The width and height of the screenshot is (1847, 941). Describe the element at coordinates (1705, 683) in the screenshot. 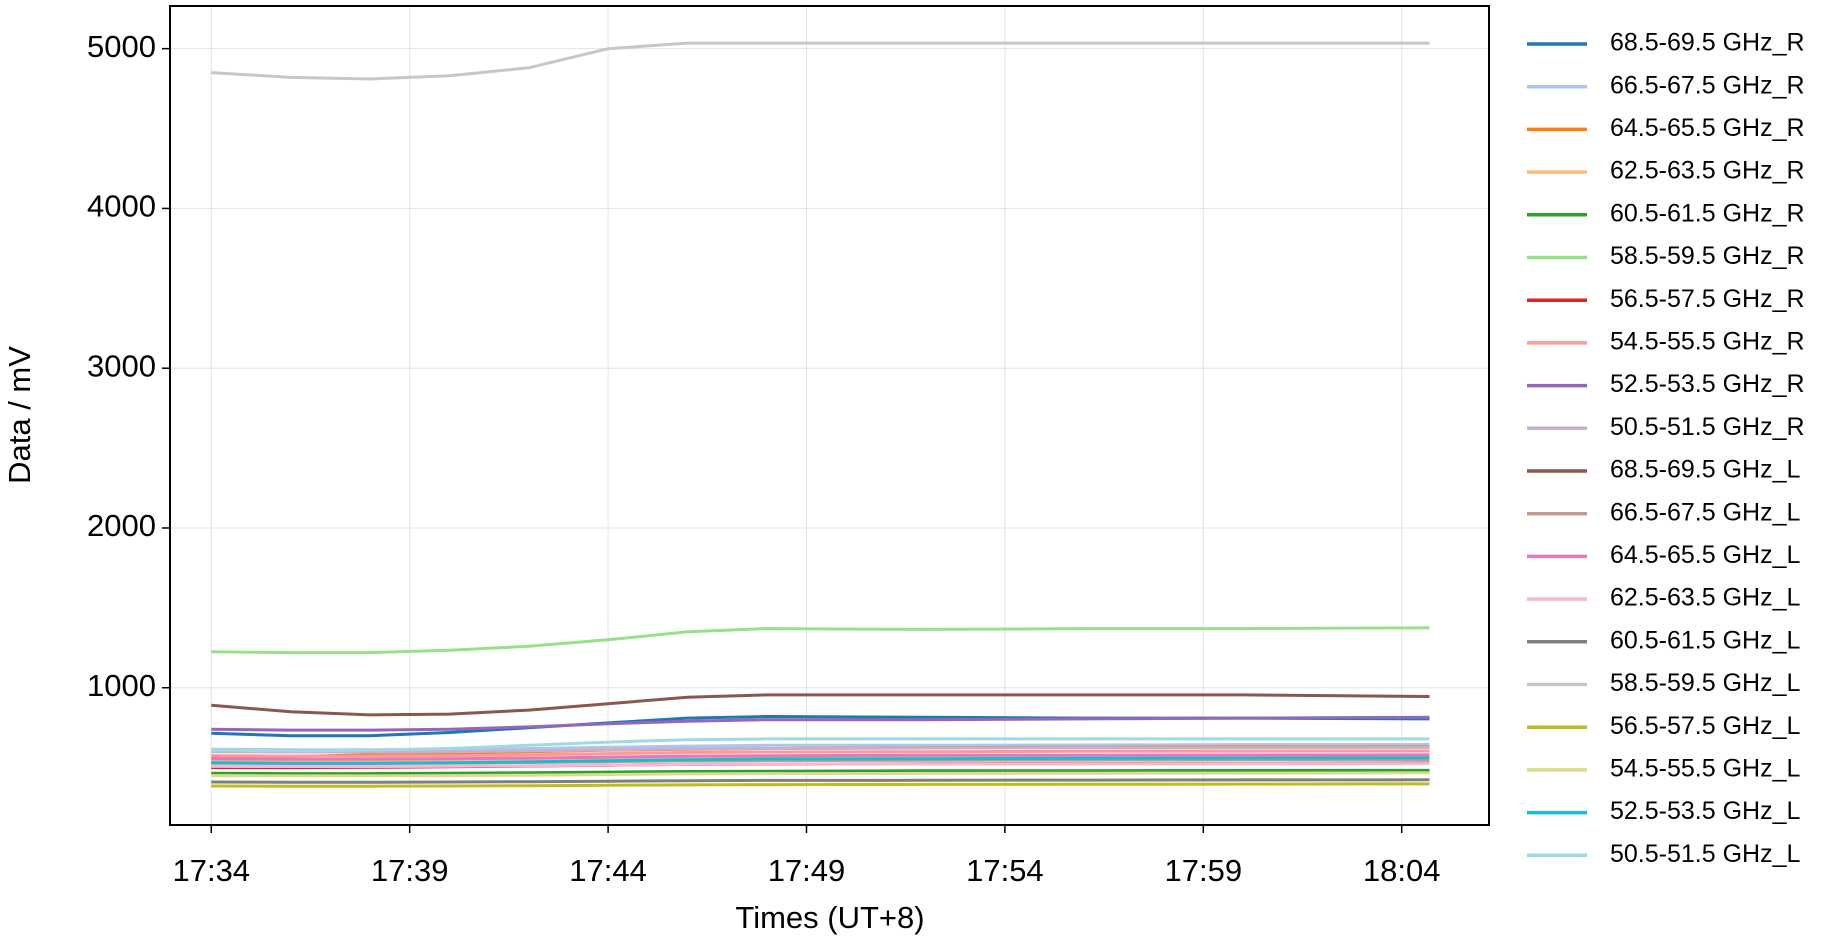

I see `legend-label: 58.5-59.5 GHz_L` at that location.